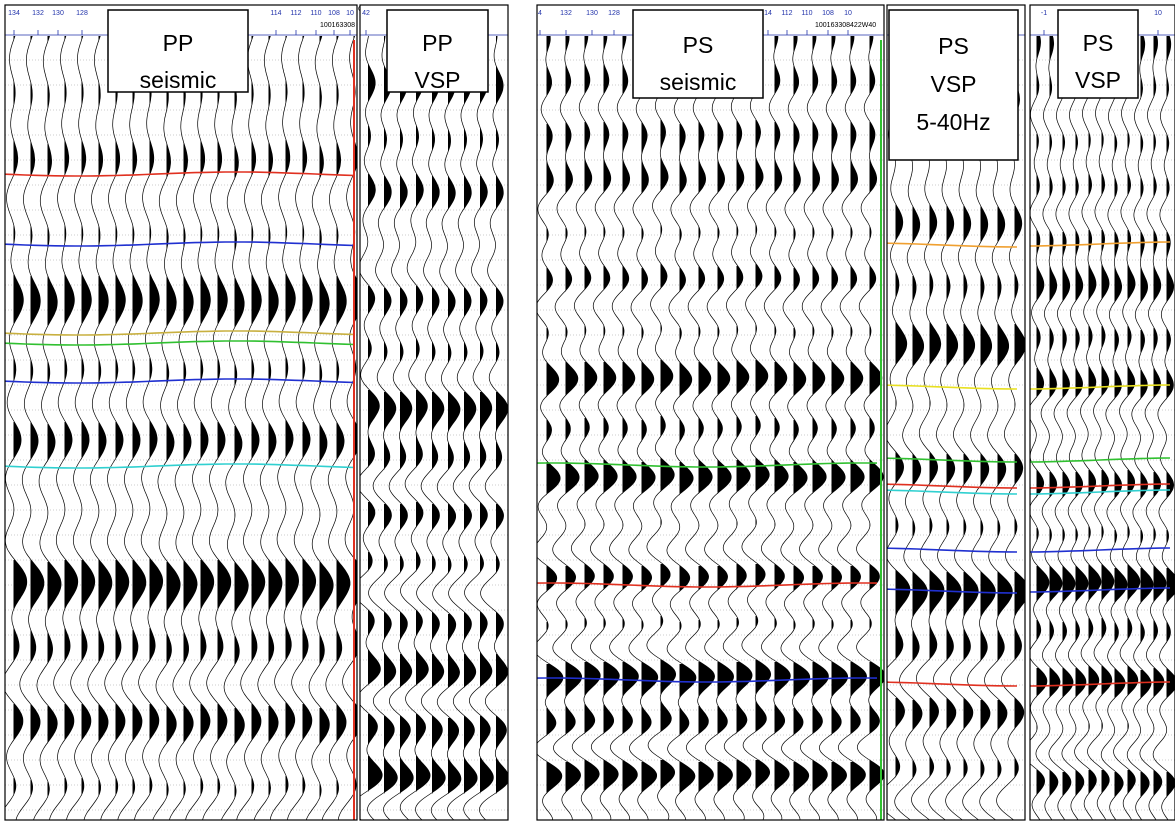 This screenshot has width=1175, height=830. What do you see at coordinates (14, 13) in the screenshot?
I see `trace-number: 134` at bounding box center [14, 13].